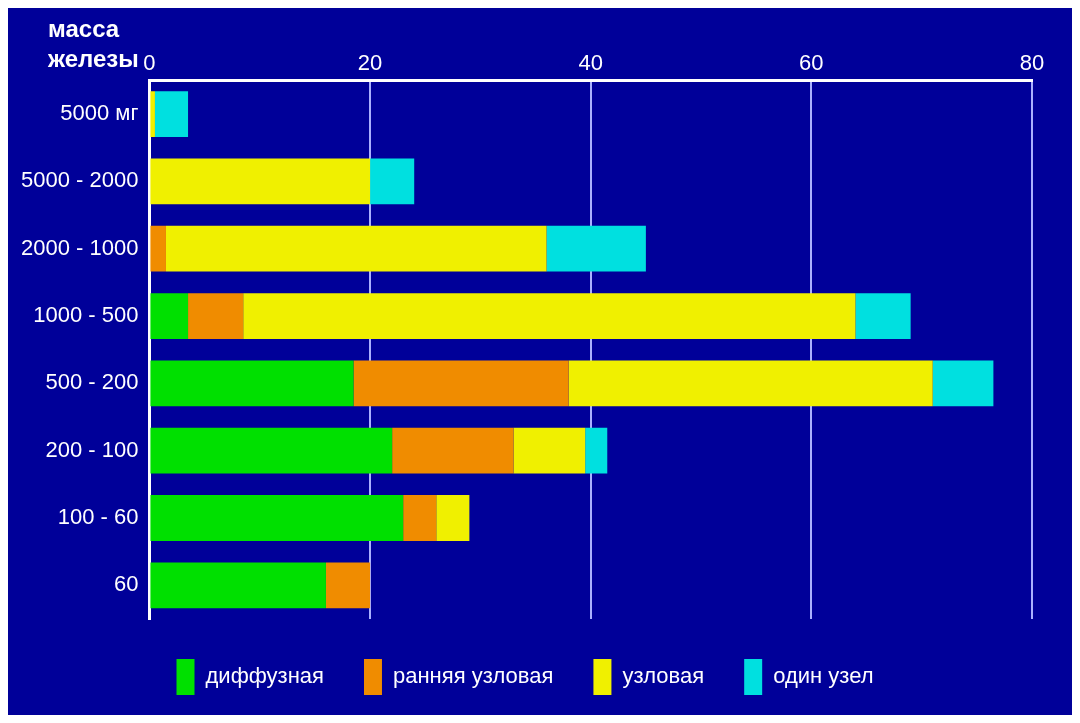  Describe the element at coordinates (80, 247) in the screenshot. I see `y-tick-label: 2000 - 1000` at that location.